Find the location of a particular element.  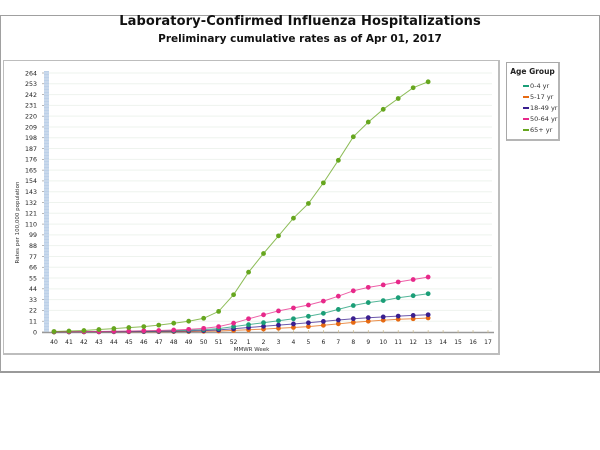

y-tick-label: 264 is located at coordinates (31, 73).